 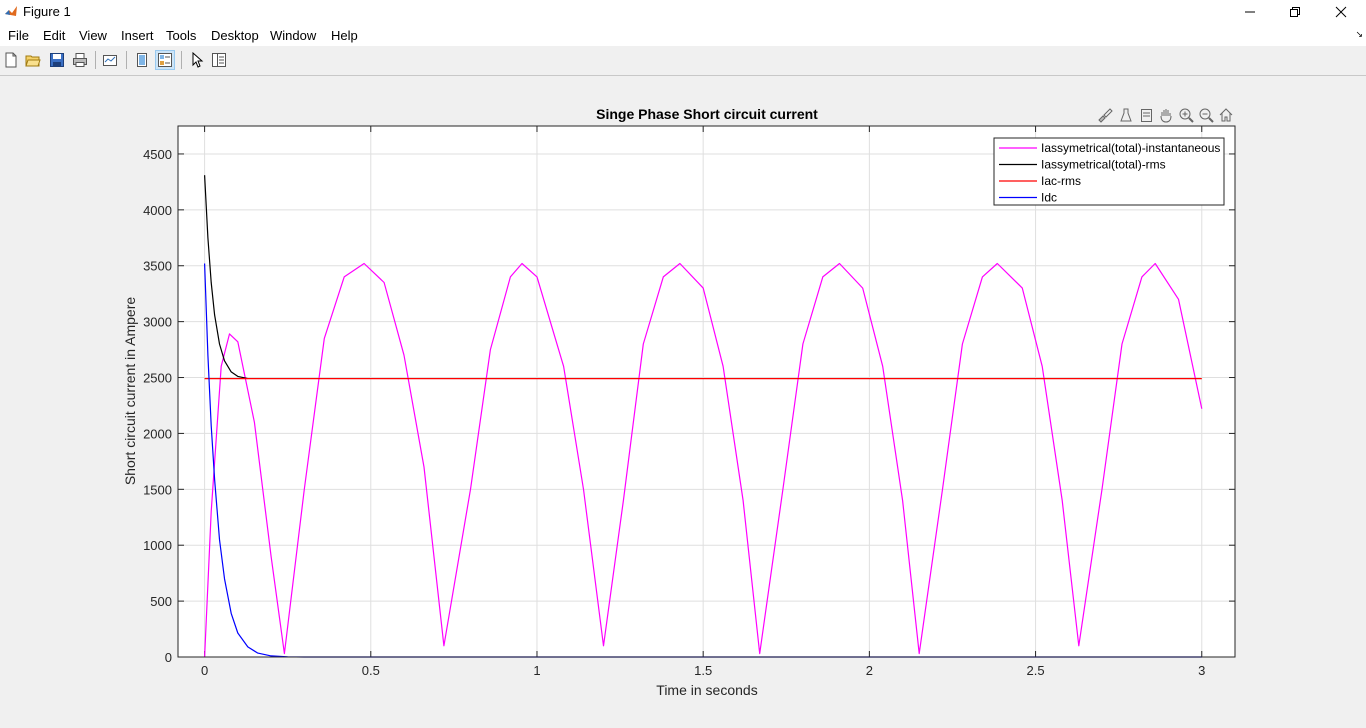 I want to click on close-icon, so click(x=1341, y=12).